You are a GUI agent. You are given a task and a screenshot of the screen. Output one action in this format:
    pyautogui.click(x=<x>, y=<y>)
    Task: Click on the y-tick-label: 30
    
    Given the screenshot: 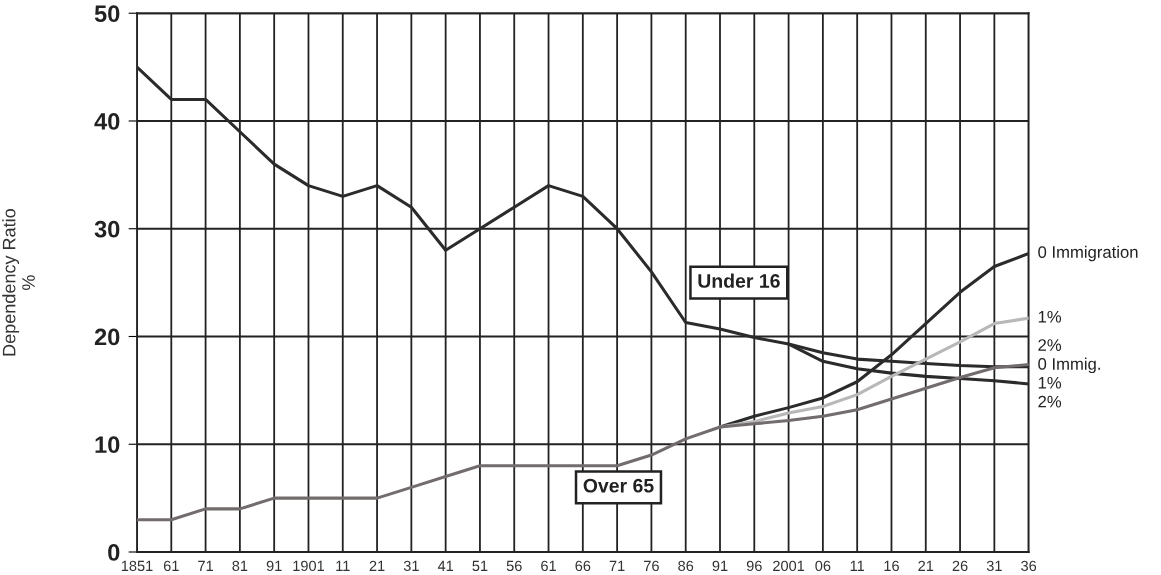 What is the action you would take?
    pyautogui.click(x=107, y=229)
    